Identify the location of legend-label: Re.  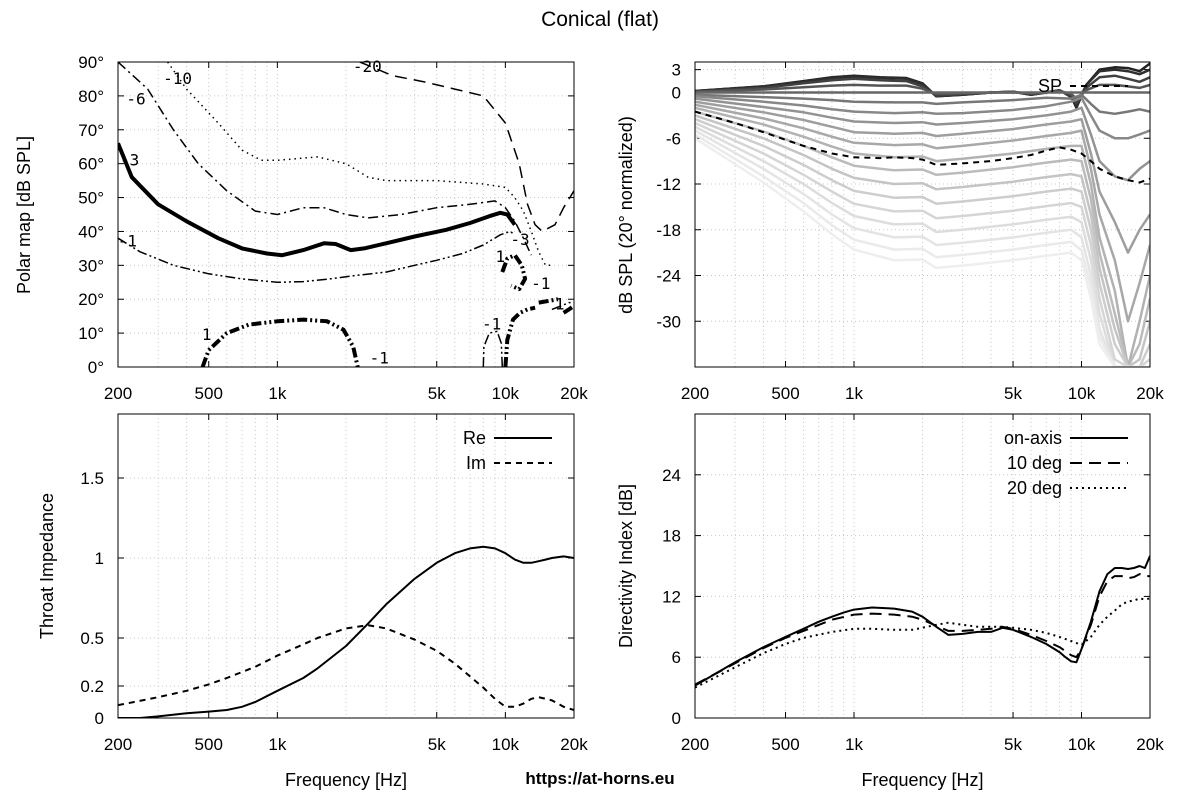
(474, 438).